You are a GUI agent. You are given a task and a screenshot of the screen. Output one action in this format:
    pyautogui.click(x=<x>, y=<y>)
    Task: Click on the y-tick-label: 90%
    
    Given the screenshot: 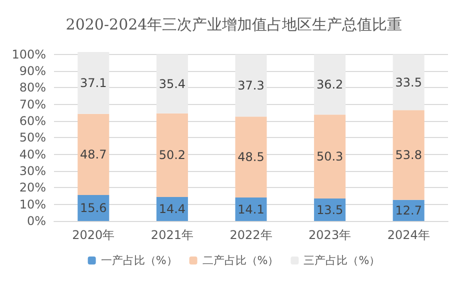 What is the action you would take?
    pyautogui.click(x=32, y=71)
    